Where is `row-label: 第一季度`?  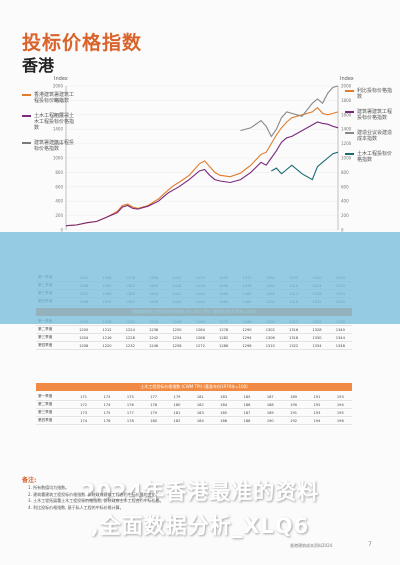
row-label: 第一季度 is located at coordinates (54, 397).